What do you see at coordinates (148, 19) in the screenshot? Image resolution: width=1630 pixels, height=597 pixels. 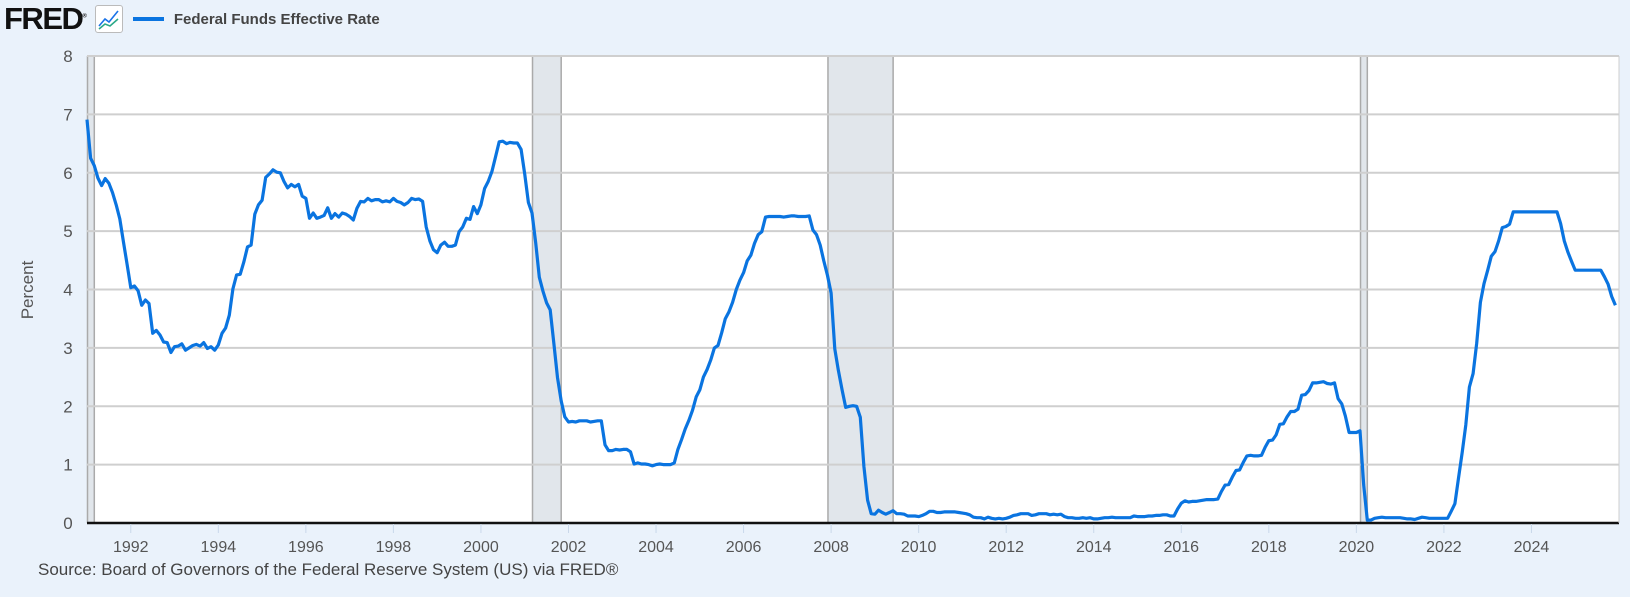 I see `legend-swatch` at bounding box center [148, 19].